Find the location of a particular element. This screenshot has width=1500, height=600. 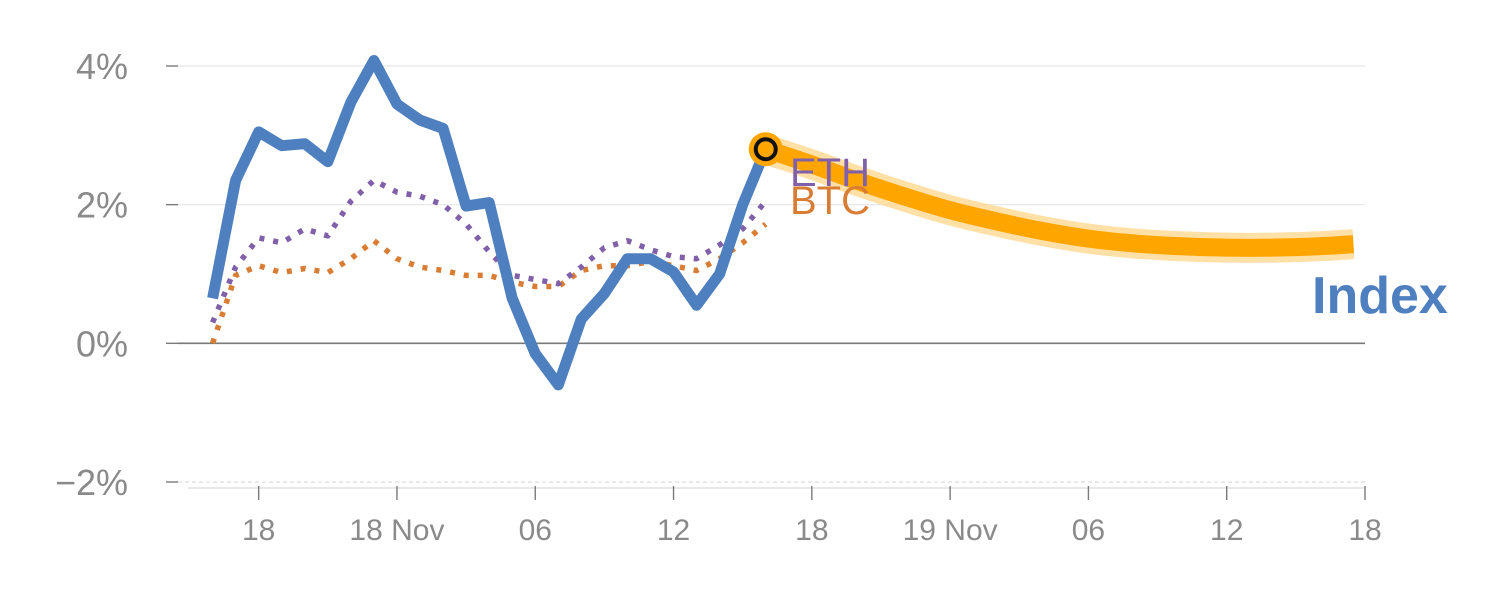

series-labels: ETH BTC Index is located at coordinates (1119, 238).